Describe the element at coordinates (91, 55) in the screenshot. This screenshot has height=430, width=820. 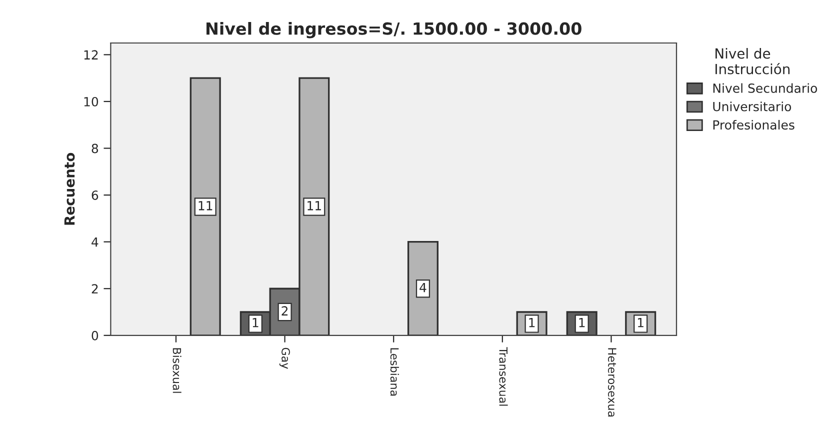
I see `y-tick-label: 12` at that location.